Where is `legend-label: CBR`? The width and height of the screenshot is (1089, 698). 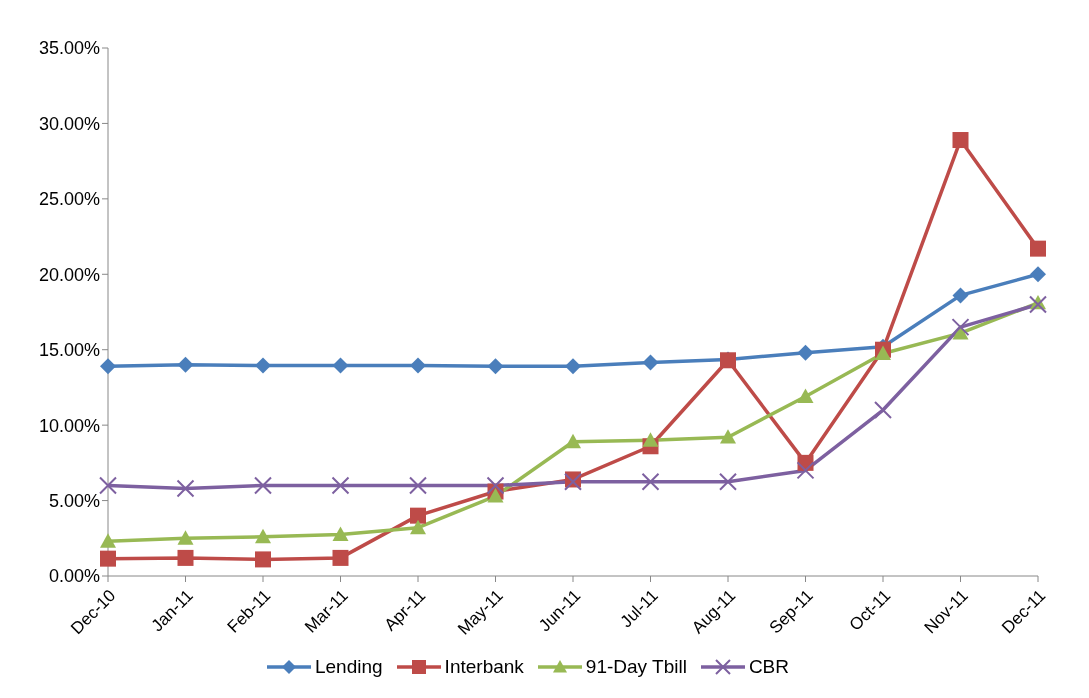
legend-label: CBR is located at coordinates (768, 667).